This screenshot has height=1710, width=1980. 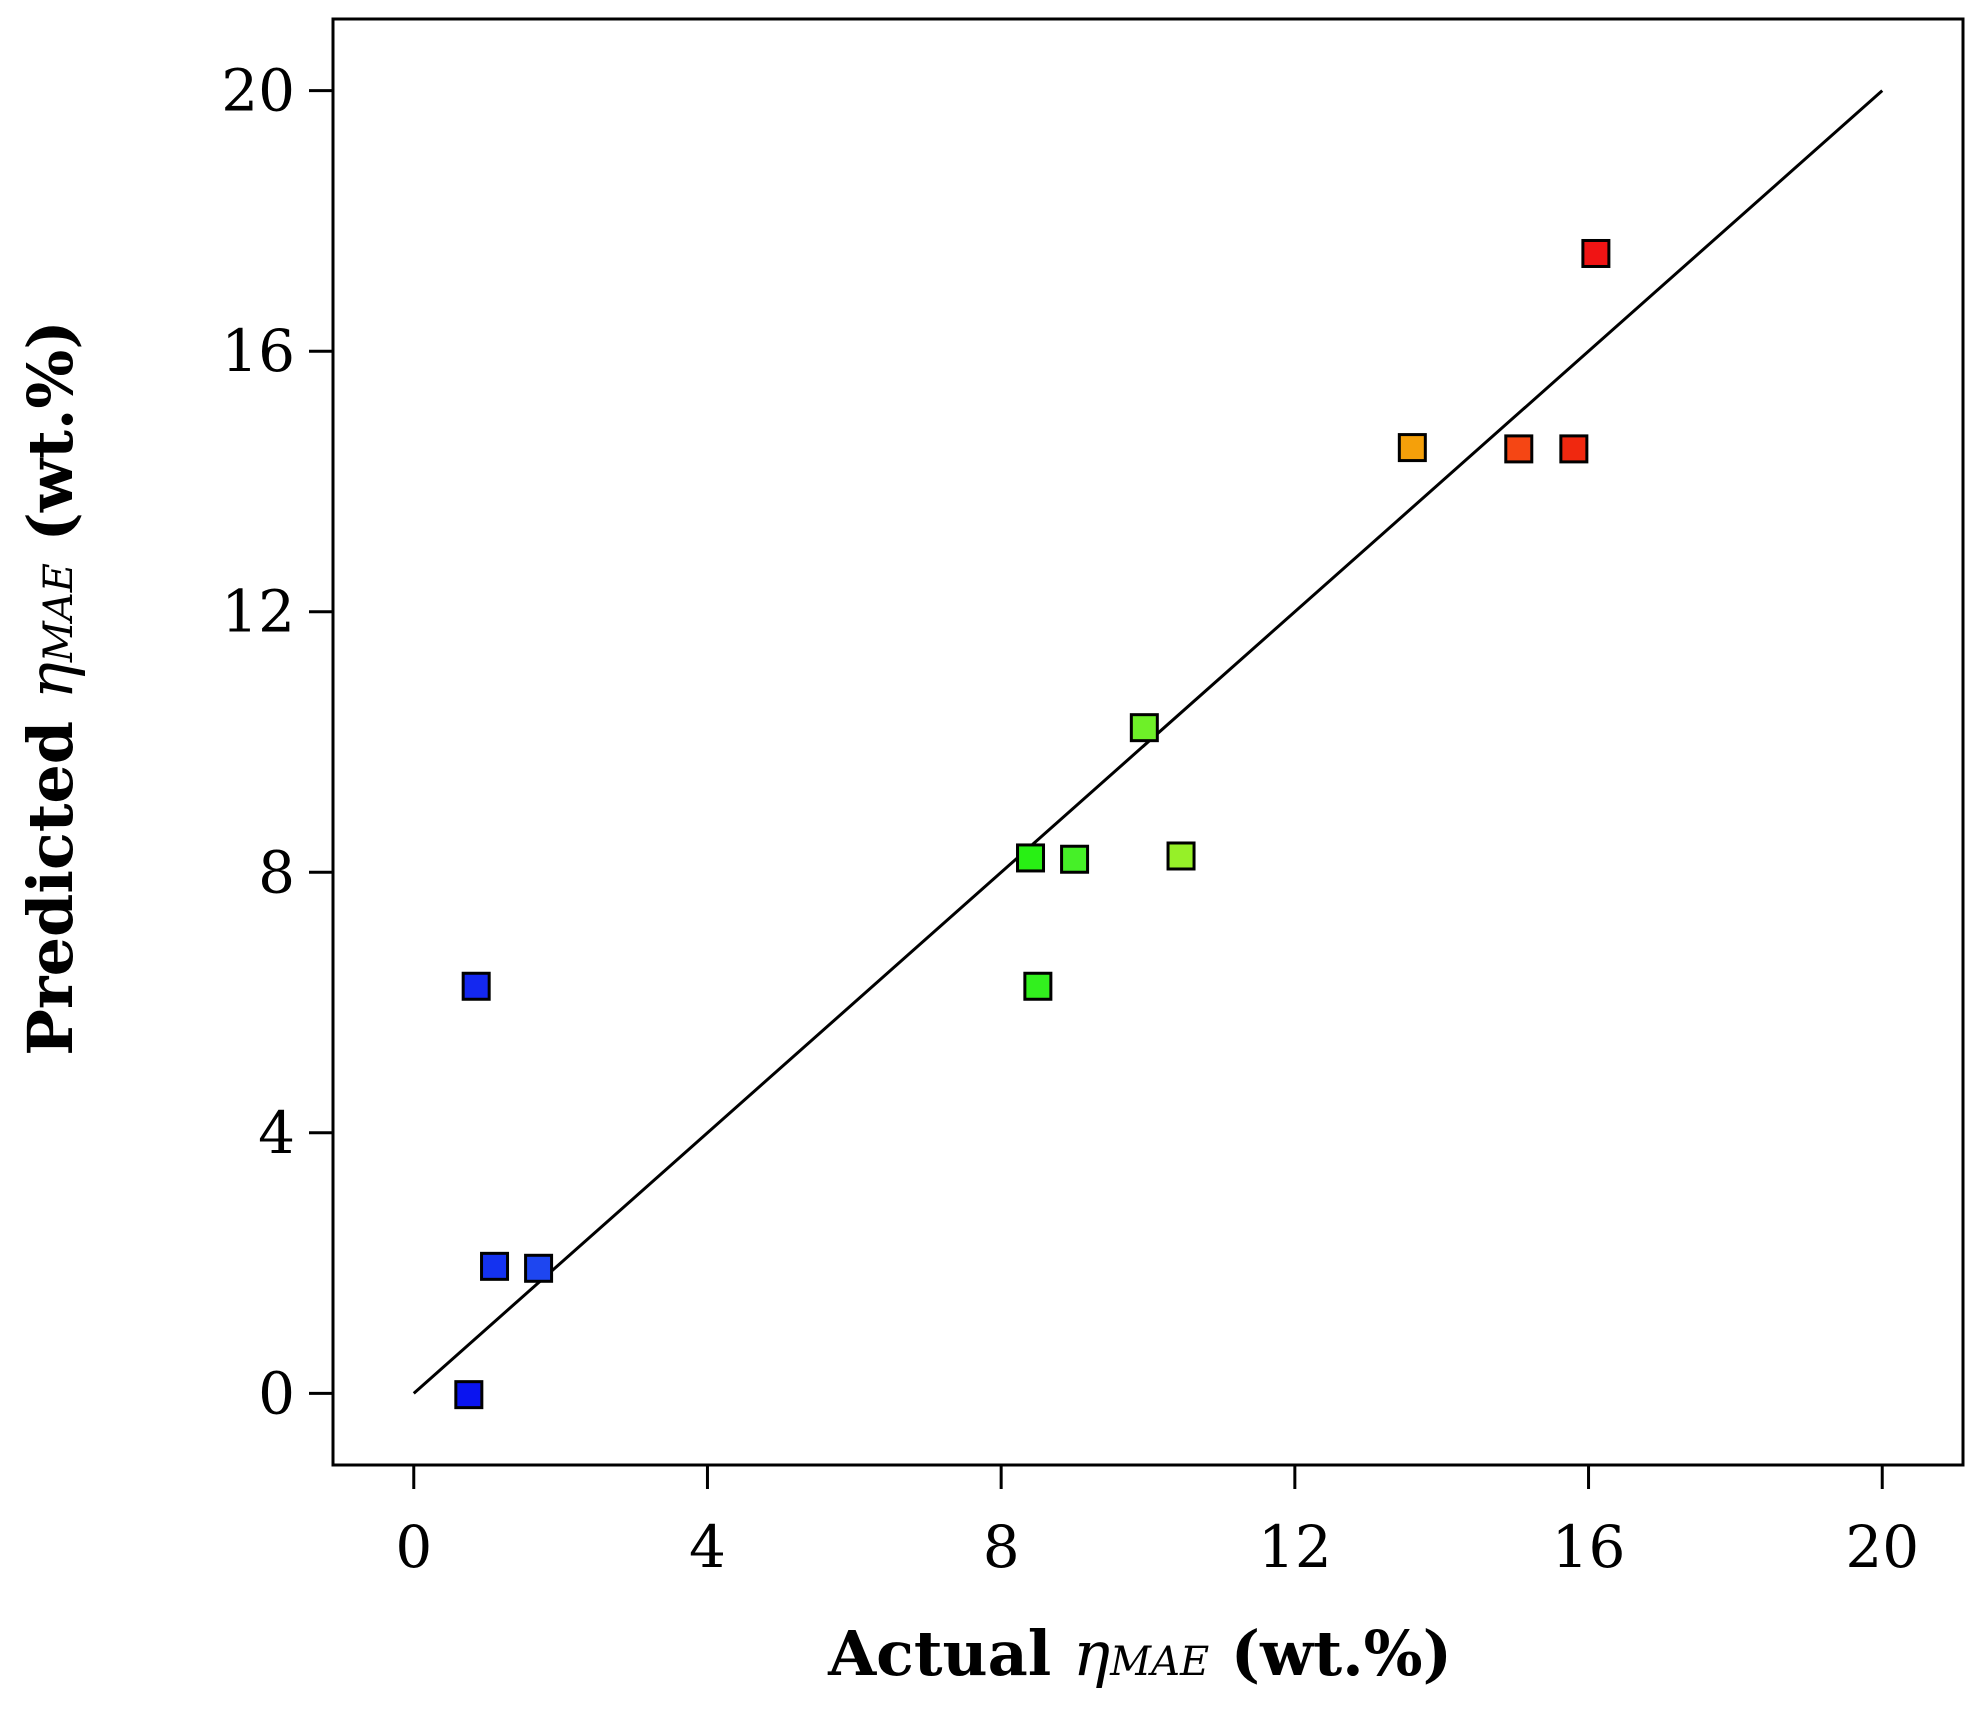 I want to click on x-tick-label: 20, so click(x=1882, y=1547).